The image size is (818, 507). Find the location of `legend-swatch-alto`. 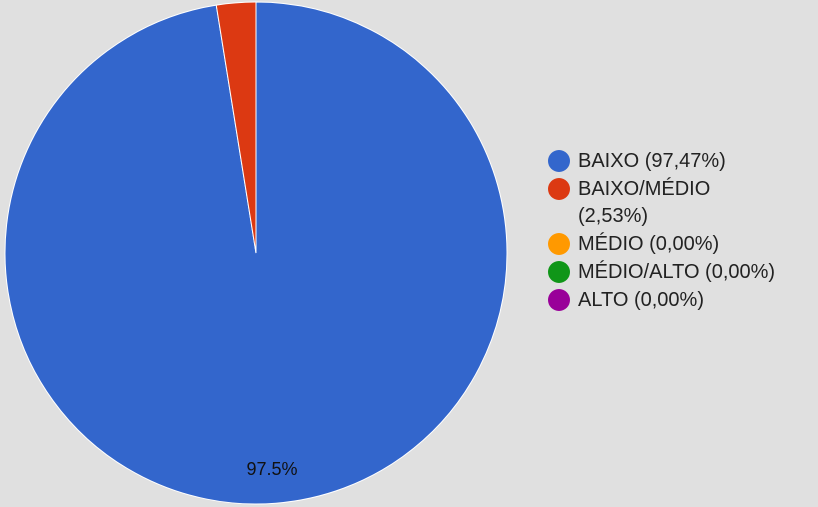

legend-swatch-alto is located at coordinates (559, 300).